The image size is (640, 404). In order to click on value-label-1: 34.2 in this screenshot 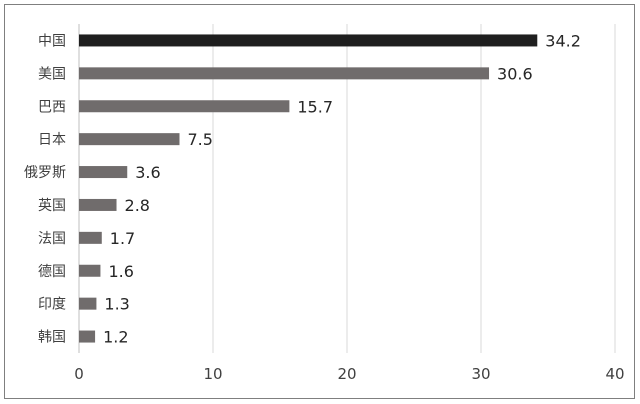, I will do `click(563, 40)`.